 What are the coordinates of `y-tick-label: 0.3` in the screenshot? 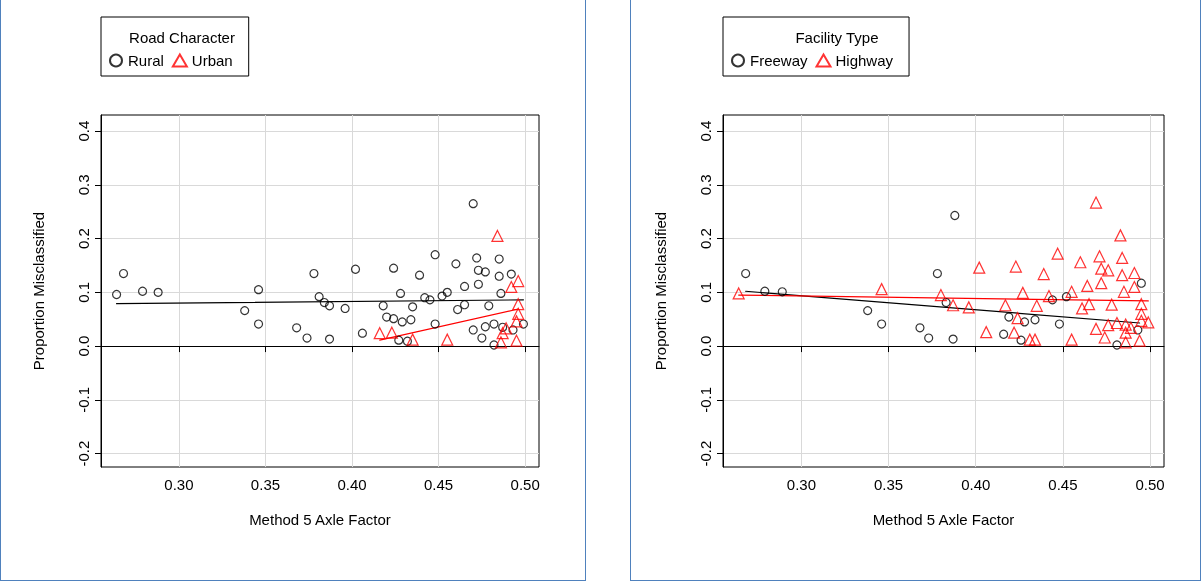 It's located at (705, 185).